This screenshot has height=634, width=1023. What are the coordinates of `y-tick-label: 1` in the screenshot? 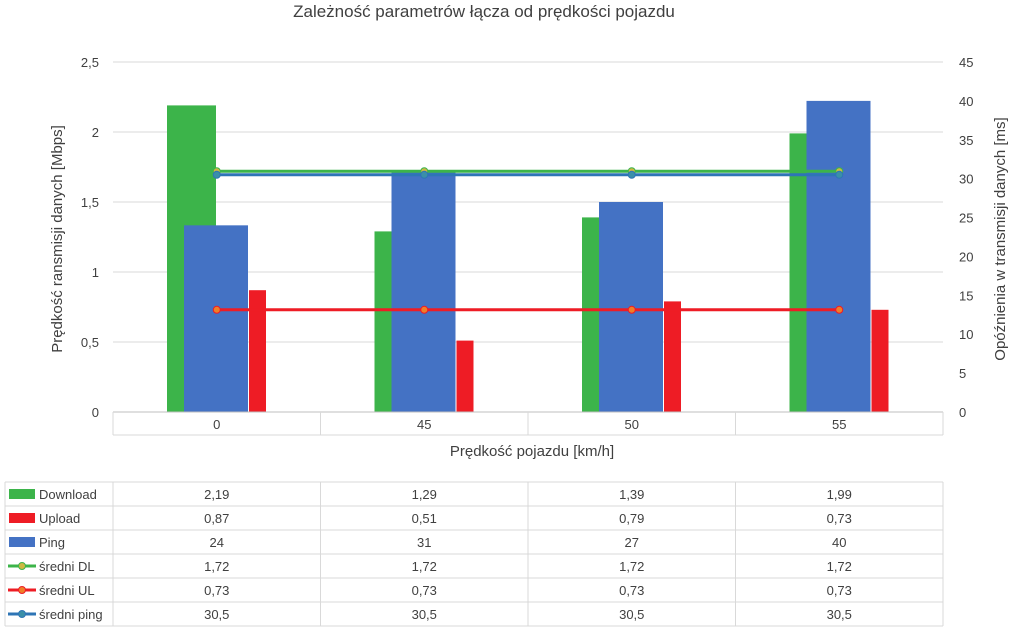 It's located at (95, 272).